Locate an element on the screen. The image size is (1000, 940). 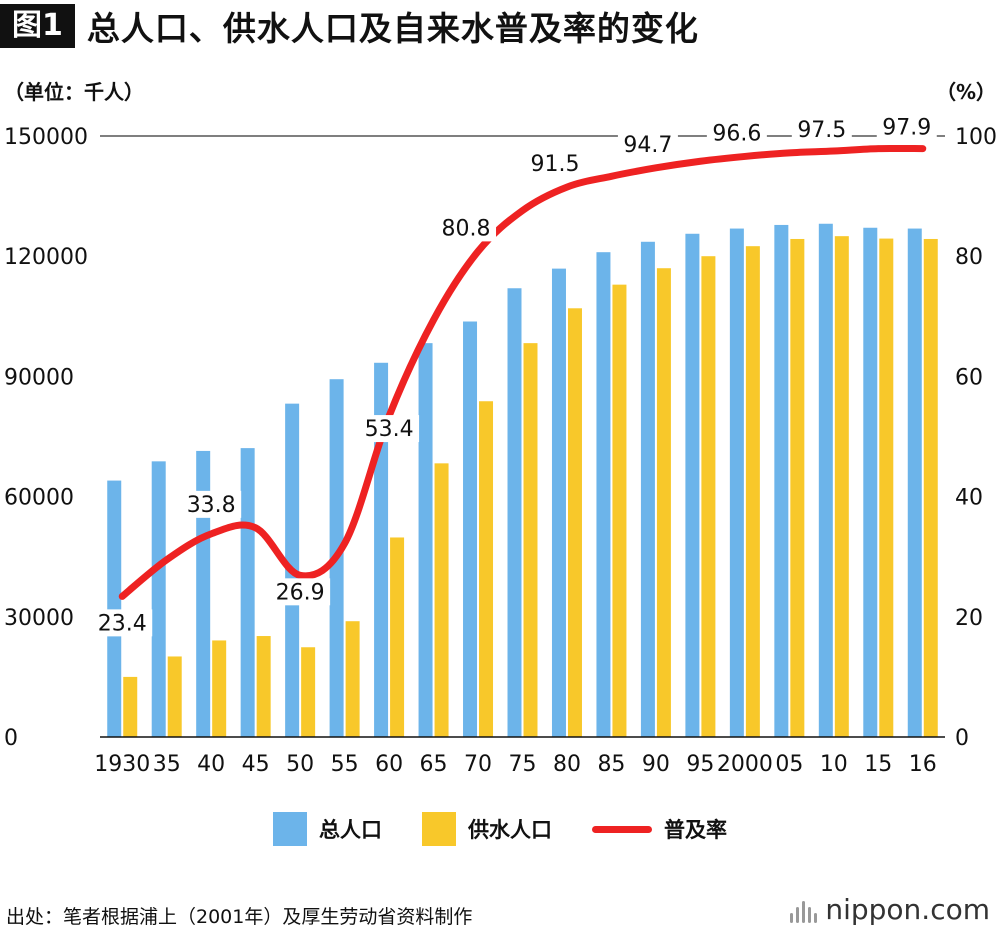
x-axis-tick-label: 70 is located at coordinates (478, 764).